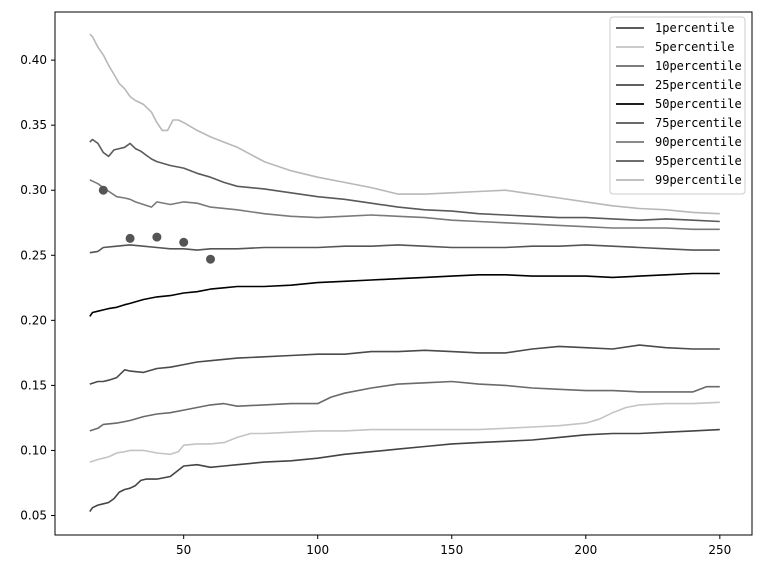  What do you see at coordinates (451, 550) in the screenshot?
I see `x-tick-label: 150` at bounding box center [451, 550].